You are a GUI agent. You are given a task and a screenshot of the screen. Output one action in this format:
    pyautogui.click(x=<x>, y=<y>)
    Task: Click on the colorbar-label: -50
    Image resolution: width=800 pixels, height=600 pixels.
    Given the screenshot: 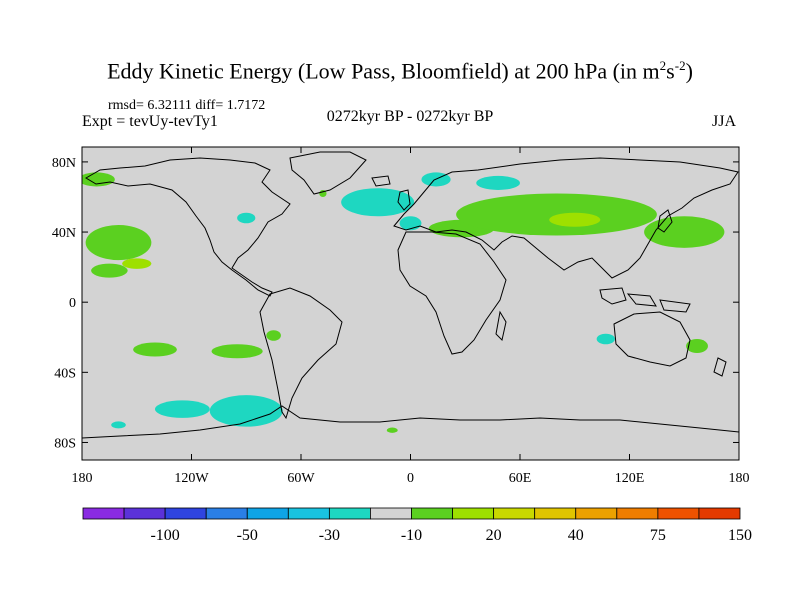 What is the action you would take?
    pyautogui.click(x=247, y=535)
    